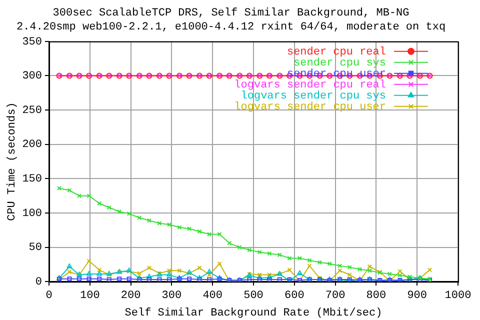  What do you see at coordinates (336, 52) in the screenshot?
I see `legend-label: sender cpu real` at bounding box center [336, 52].